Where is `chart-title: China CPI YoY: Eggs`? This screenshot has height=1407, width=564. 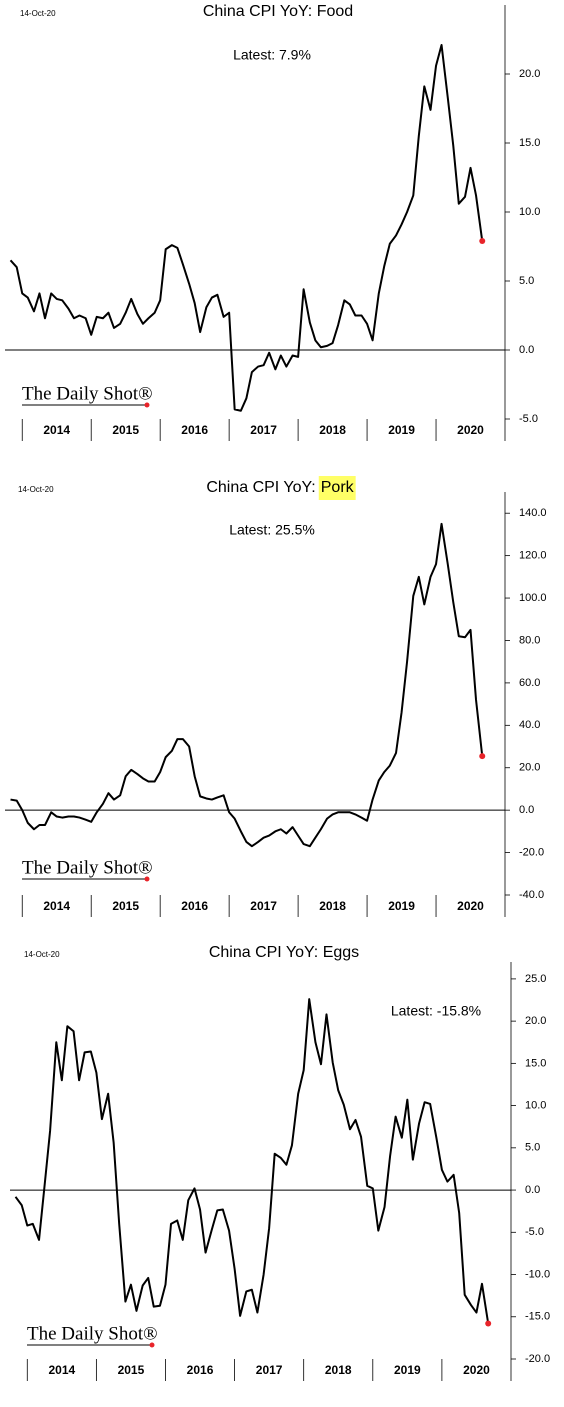
chart-title: China CPI YoY: Eggs is located at coordinates (284, 952).